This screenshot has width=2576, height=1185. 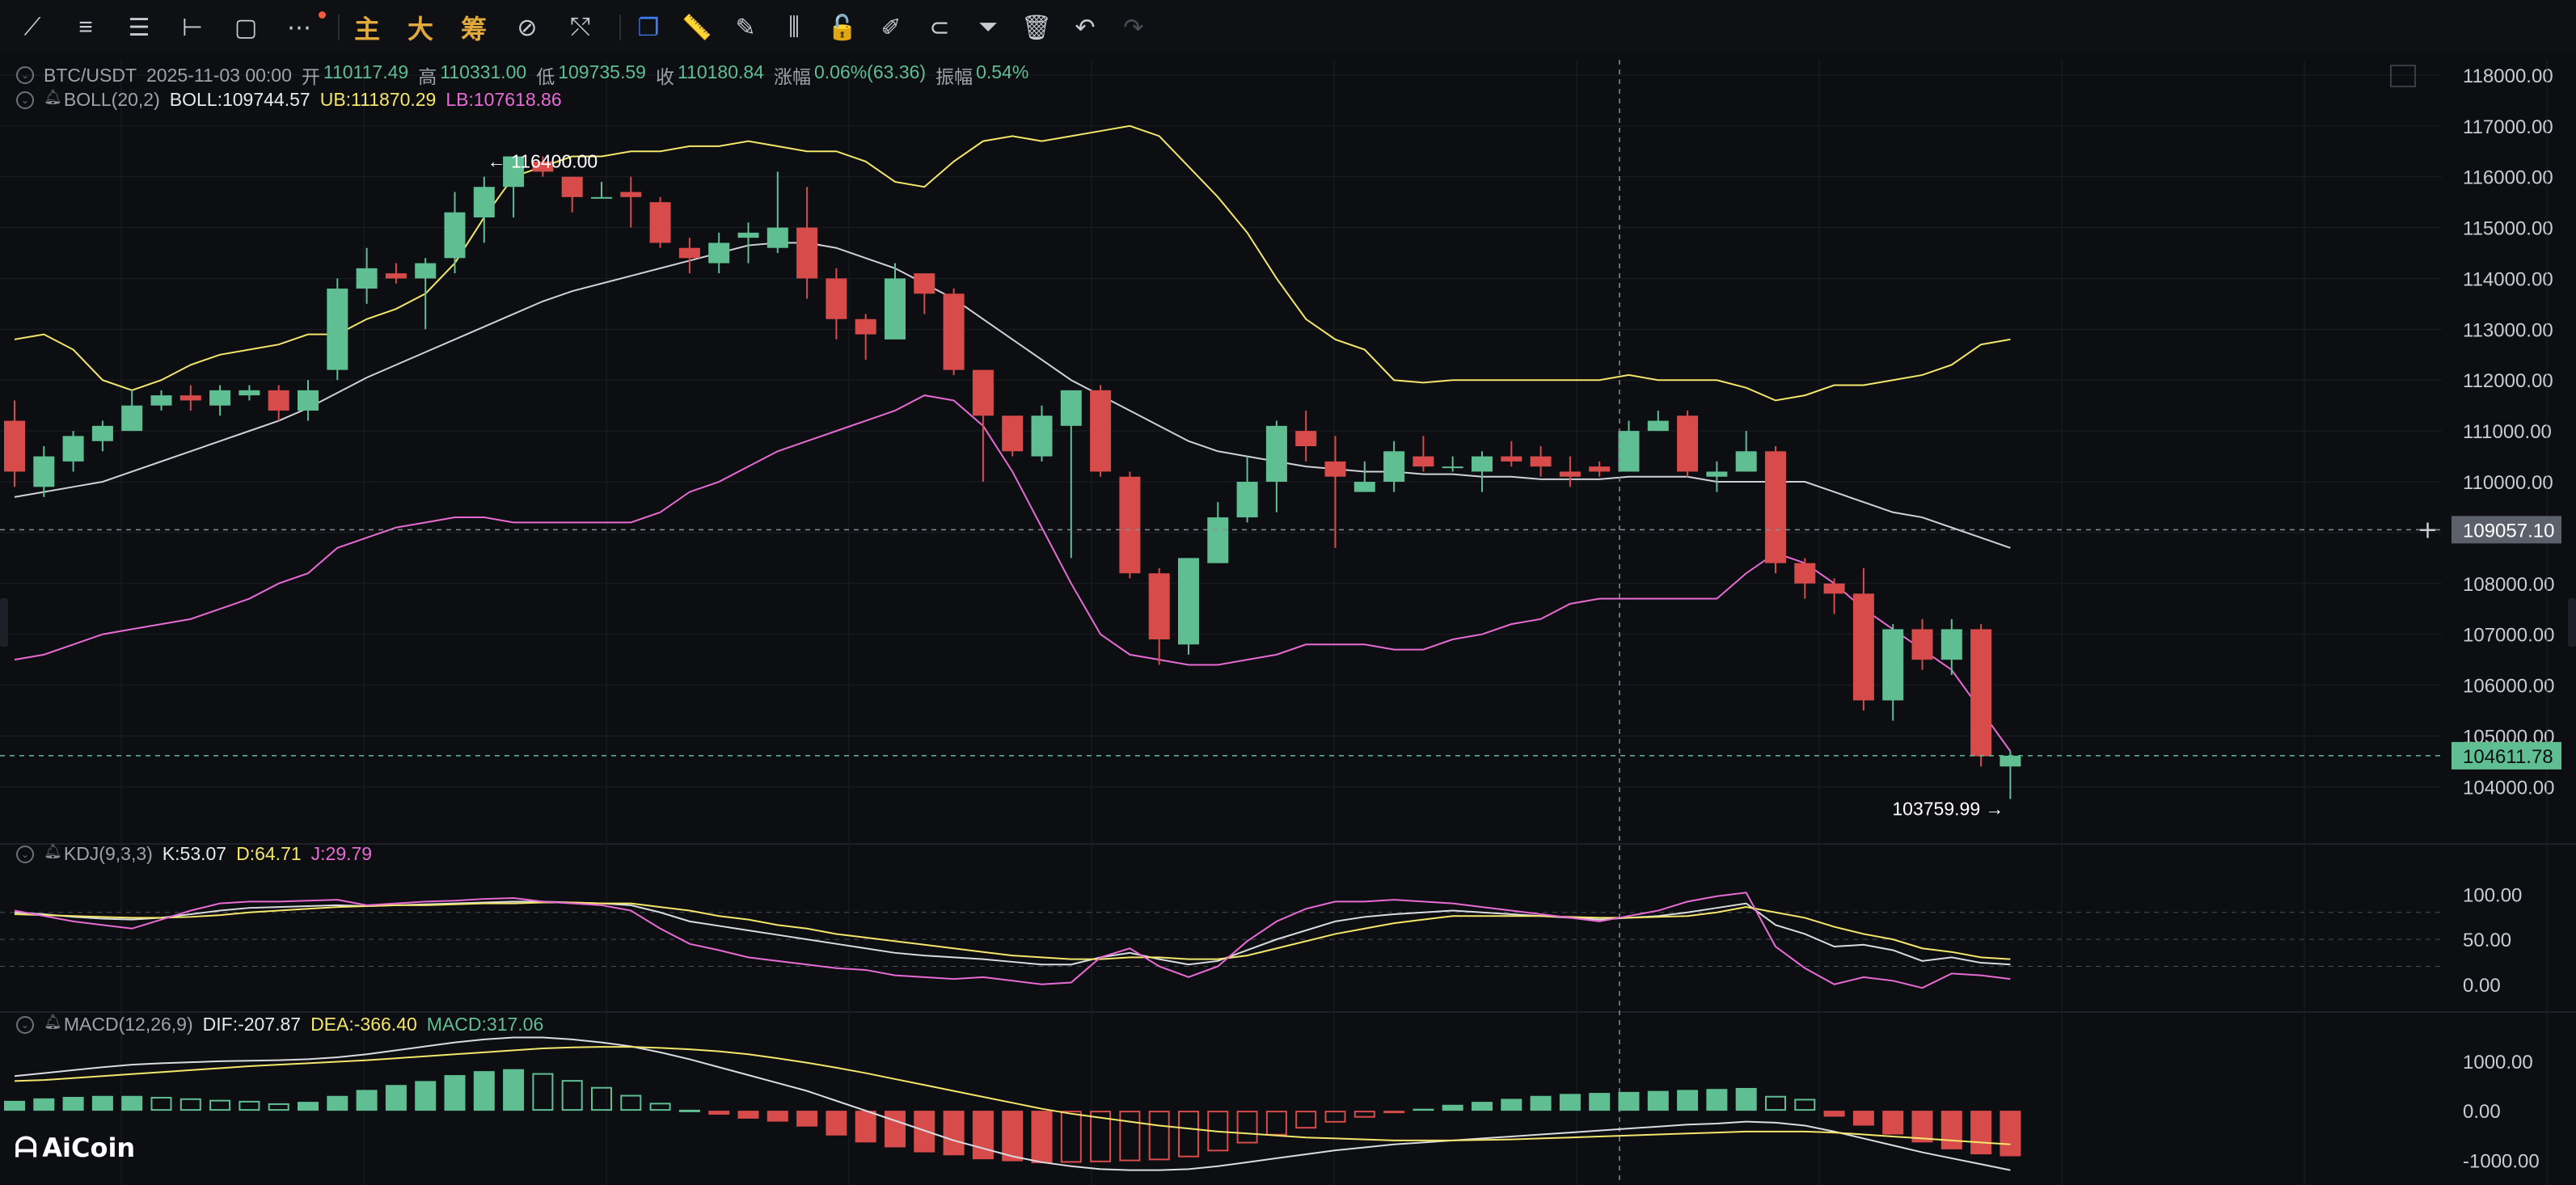 What do you see at coordinates (26, 1148) in the screenshot?
I see `logo-mark-icon: ᗩ` at bounding box center [26, 1148].